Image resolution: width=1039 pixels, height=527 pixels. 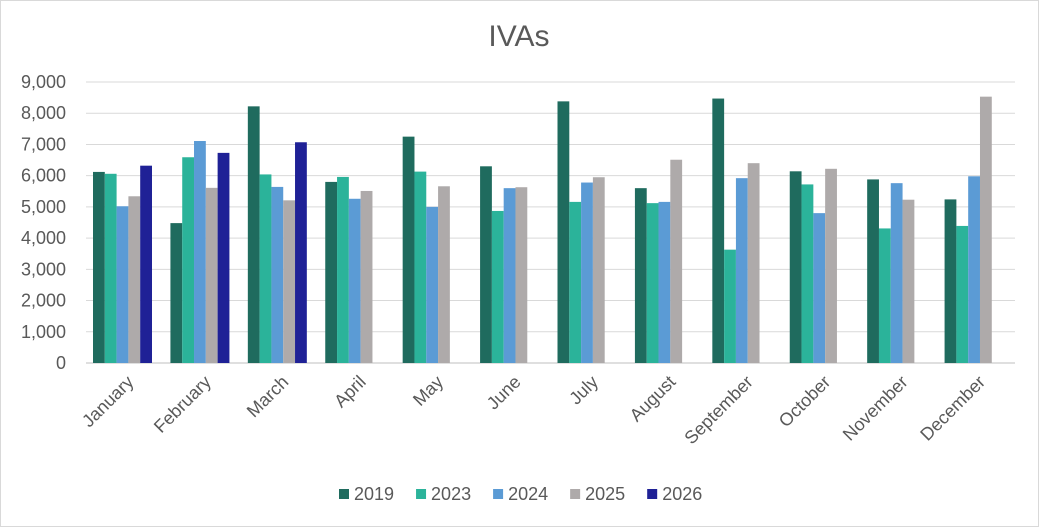 What do you see at coordinates (200, 252) in the screenshot?
I see `bar-2024-february` at bounding box center [200, 252].